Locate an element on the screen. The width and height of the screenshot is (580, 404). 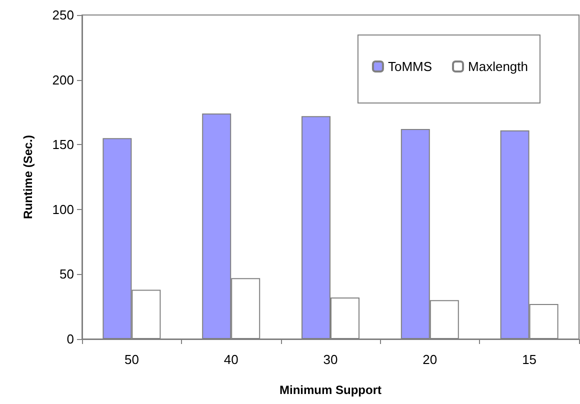
x-tick-label: 15 is located at coordinates (529, 359).